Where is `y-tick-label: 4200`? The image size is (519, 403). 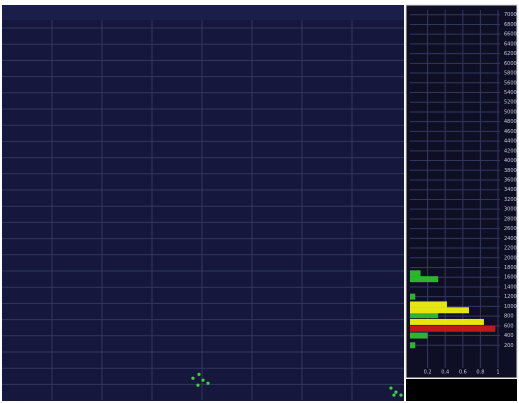
y-tick-label: 4200 is located at coordinates (510, 151).